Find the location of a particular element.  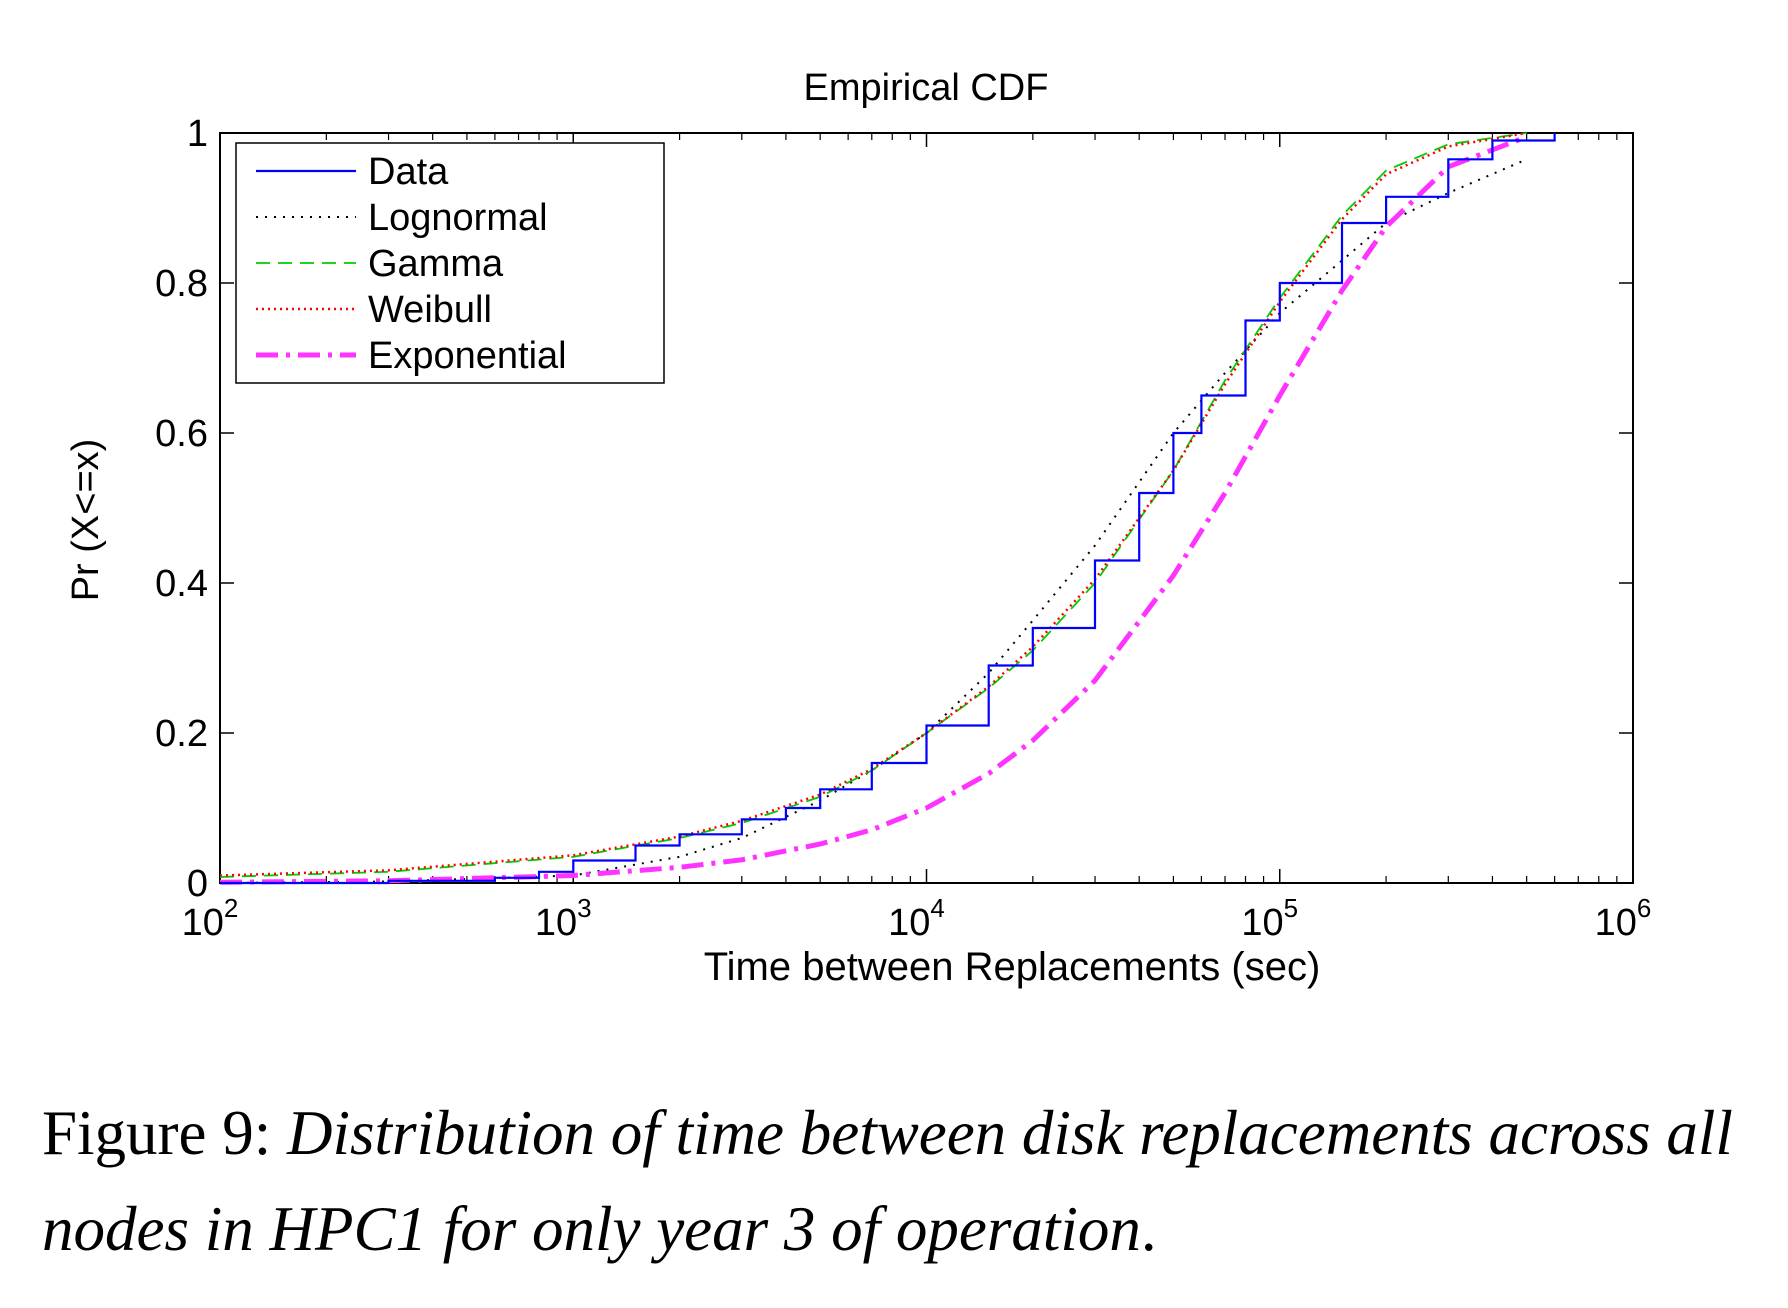

y-tick-label: 0.8 is located at coordinates (181, 284).